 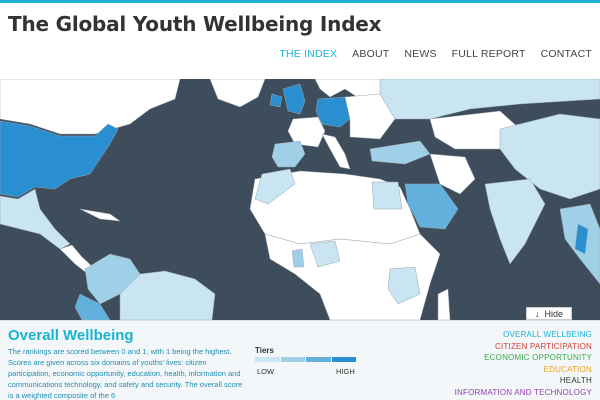 I want to click on nav-item-about: ABOUT, so click(x=371, y=54).